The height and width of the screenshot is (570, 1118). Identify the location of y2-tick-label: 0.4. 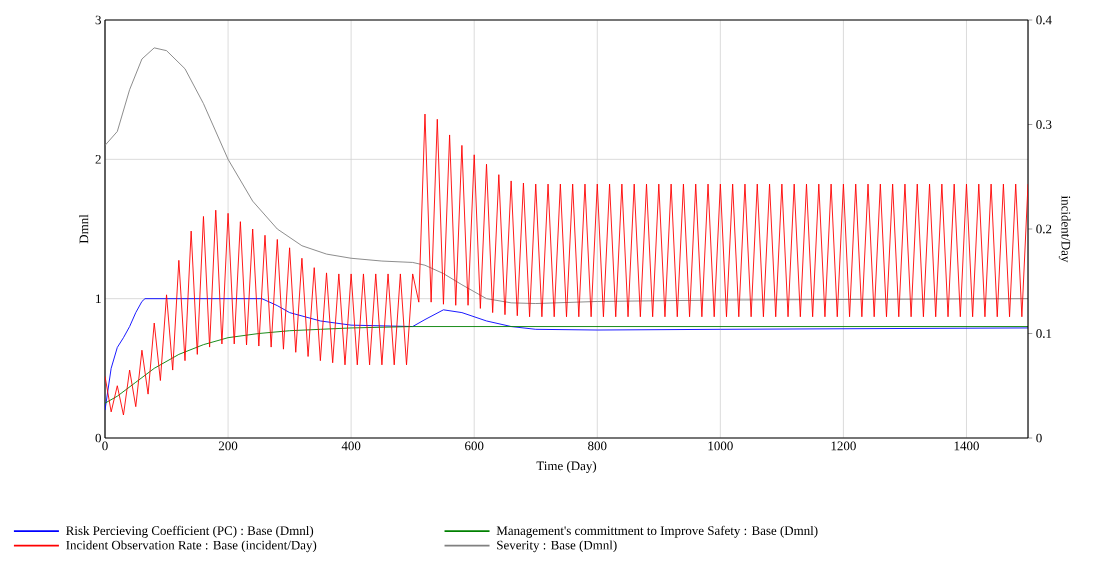
(1044, 20).